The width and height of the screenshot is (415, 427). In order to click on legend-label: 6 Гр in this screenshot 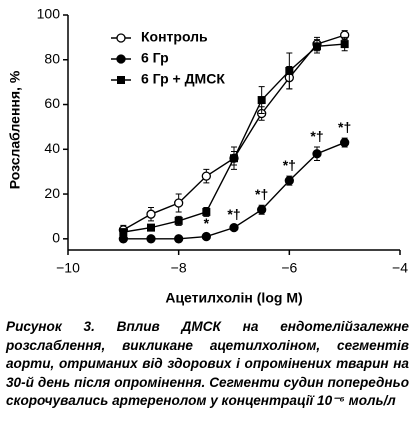, I will do `click(155, 58)`.